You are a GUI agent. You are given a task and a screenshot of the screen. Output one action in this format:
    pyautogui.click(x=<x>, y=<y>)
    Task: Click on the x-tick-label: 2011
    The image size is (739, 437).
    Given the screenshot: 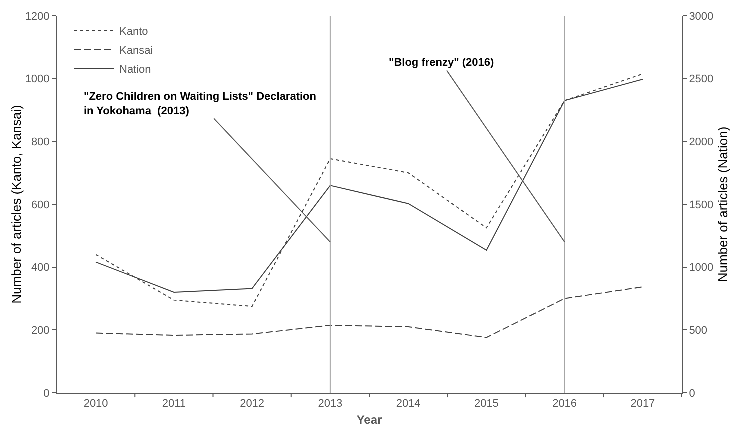 What is the action you would take?
    pyautogui.click(x=174, y=404)
    